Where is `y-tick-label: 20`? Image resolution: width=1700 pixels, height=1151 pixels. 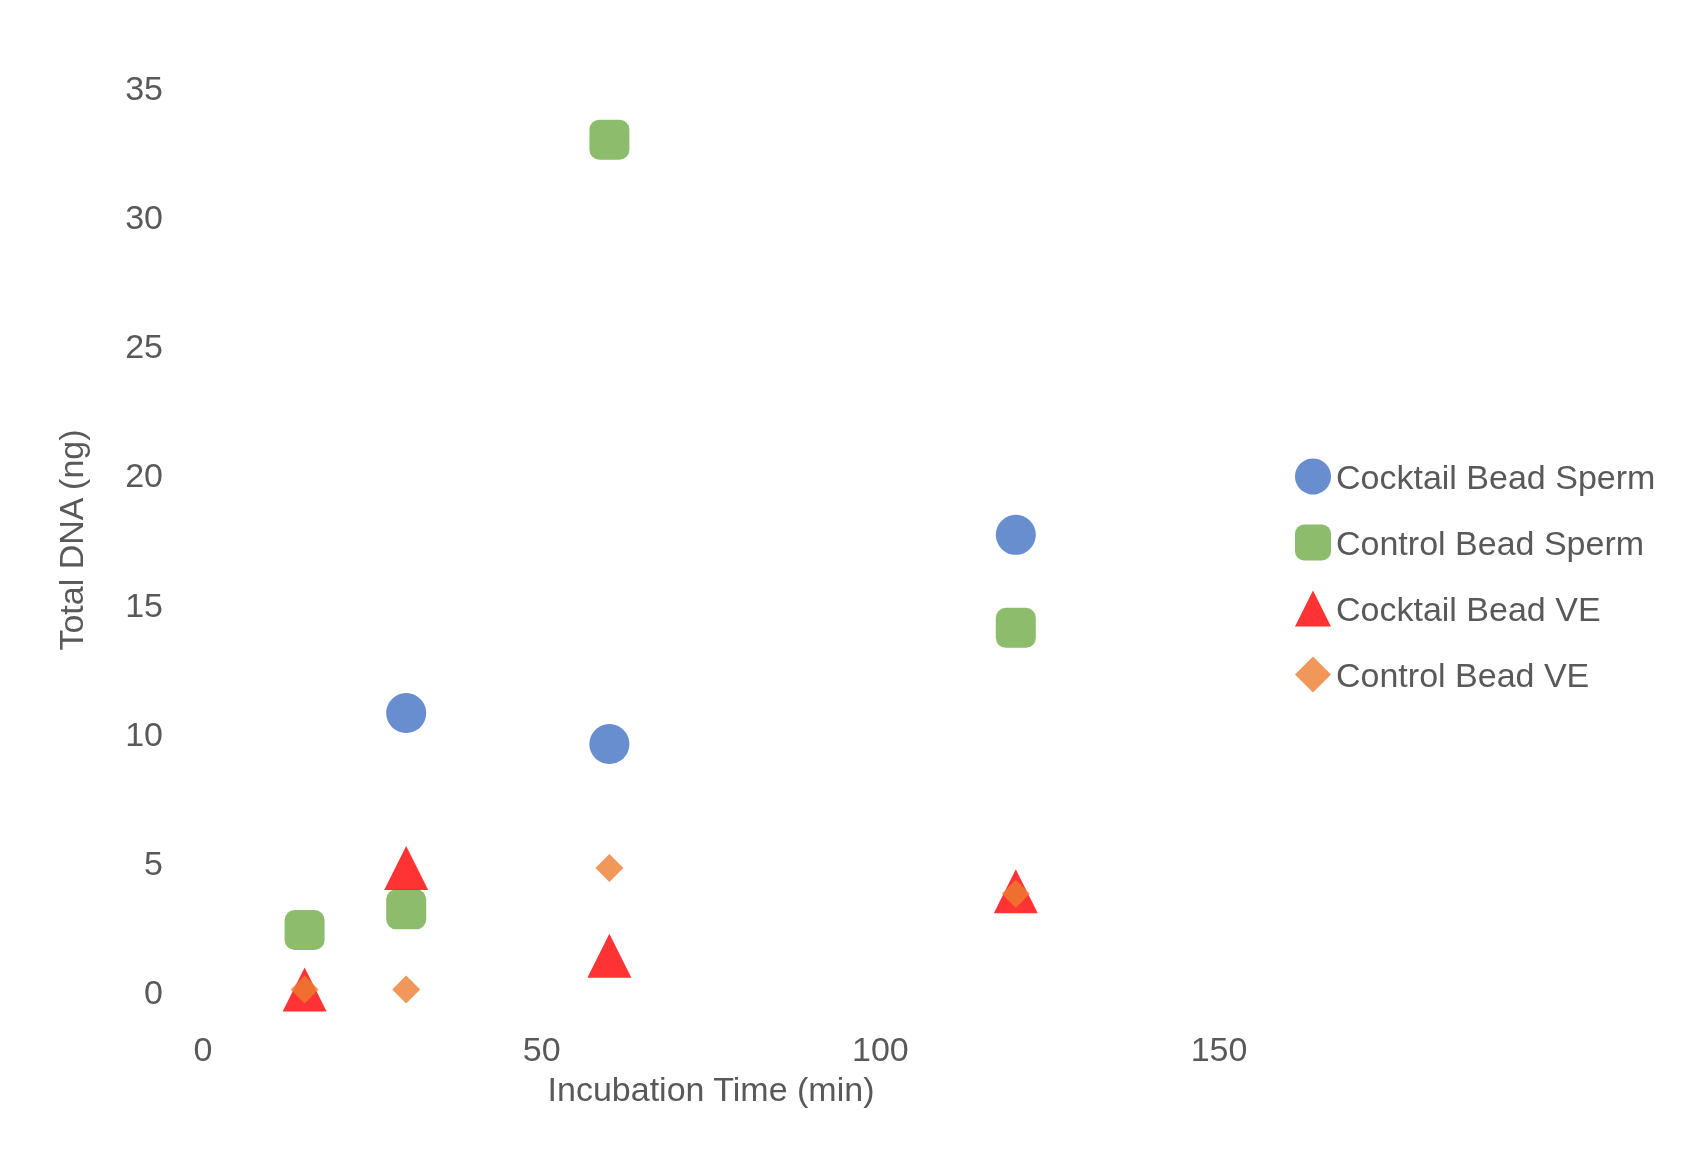 y-tick-label: 20 is located at coordinates (144, 475).